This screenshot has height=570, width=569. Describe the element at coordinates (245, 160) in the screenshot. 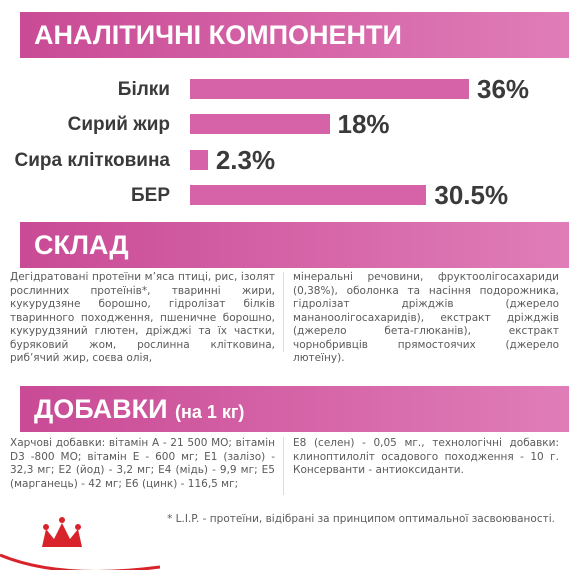

I see `value-label: 2.3%` at that location.